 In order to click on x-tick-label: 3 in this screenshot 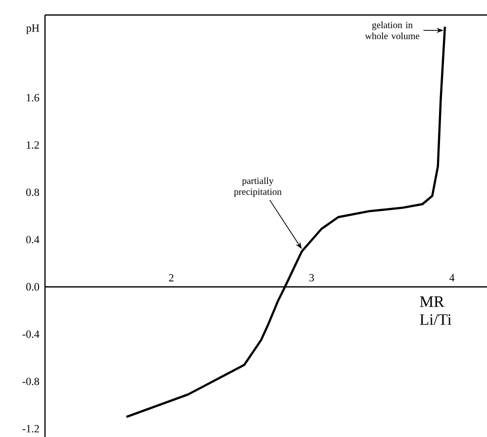, I will do `click(311, 278)`.